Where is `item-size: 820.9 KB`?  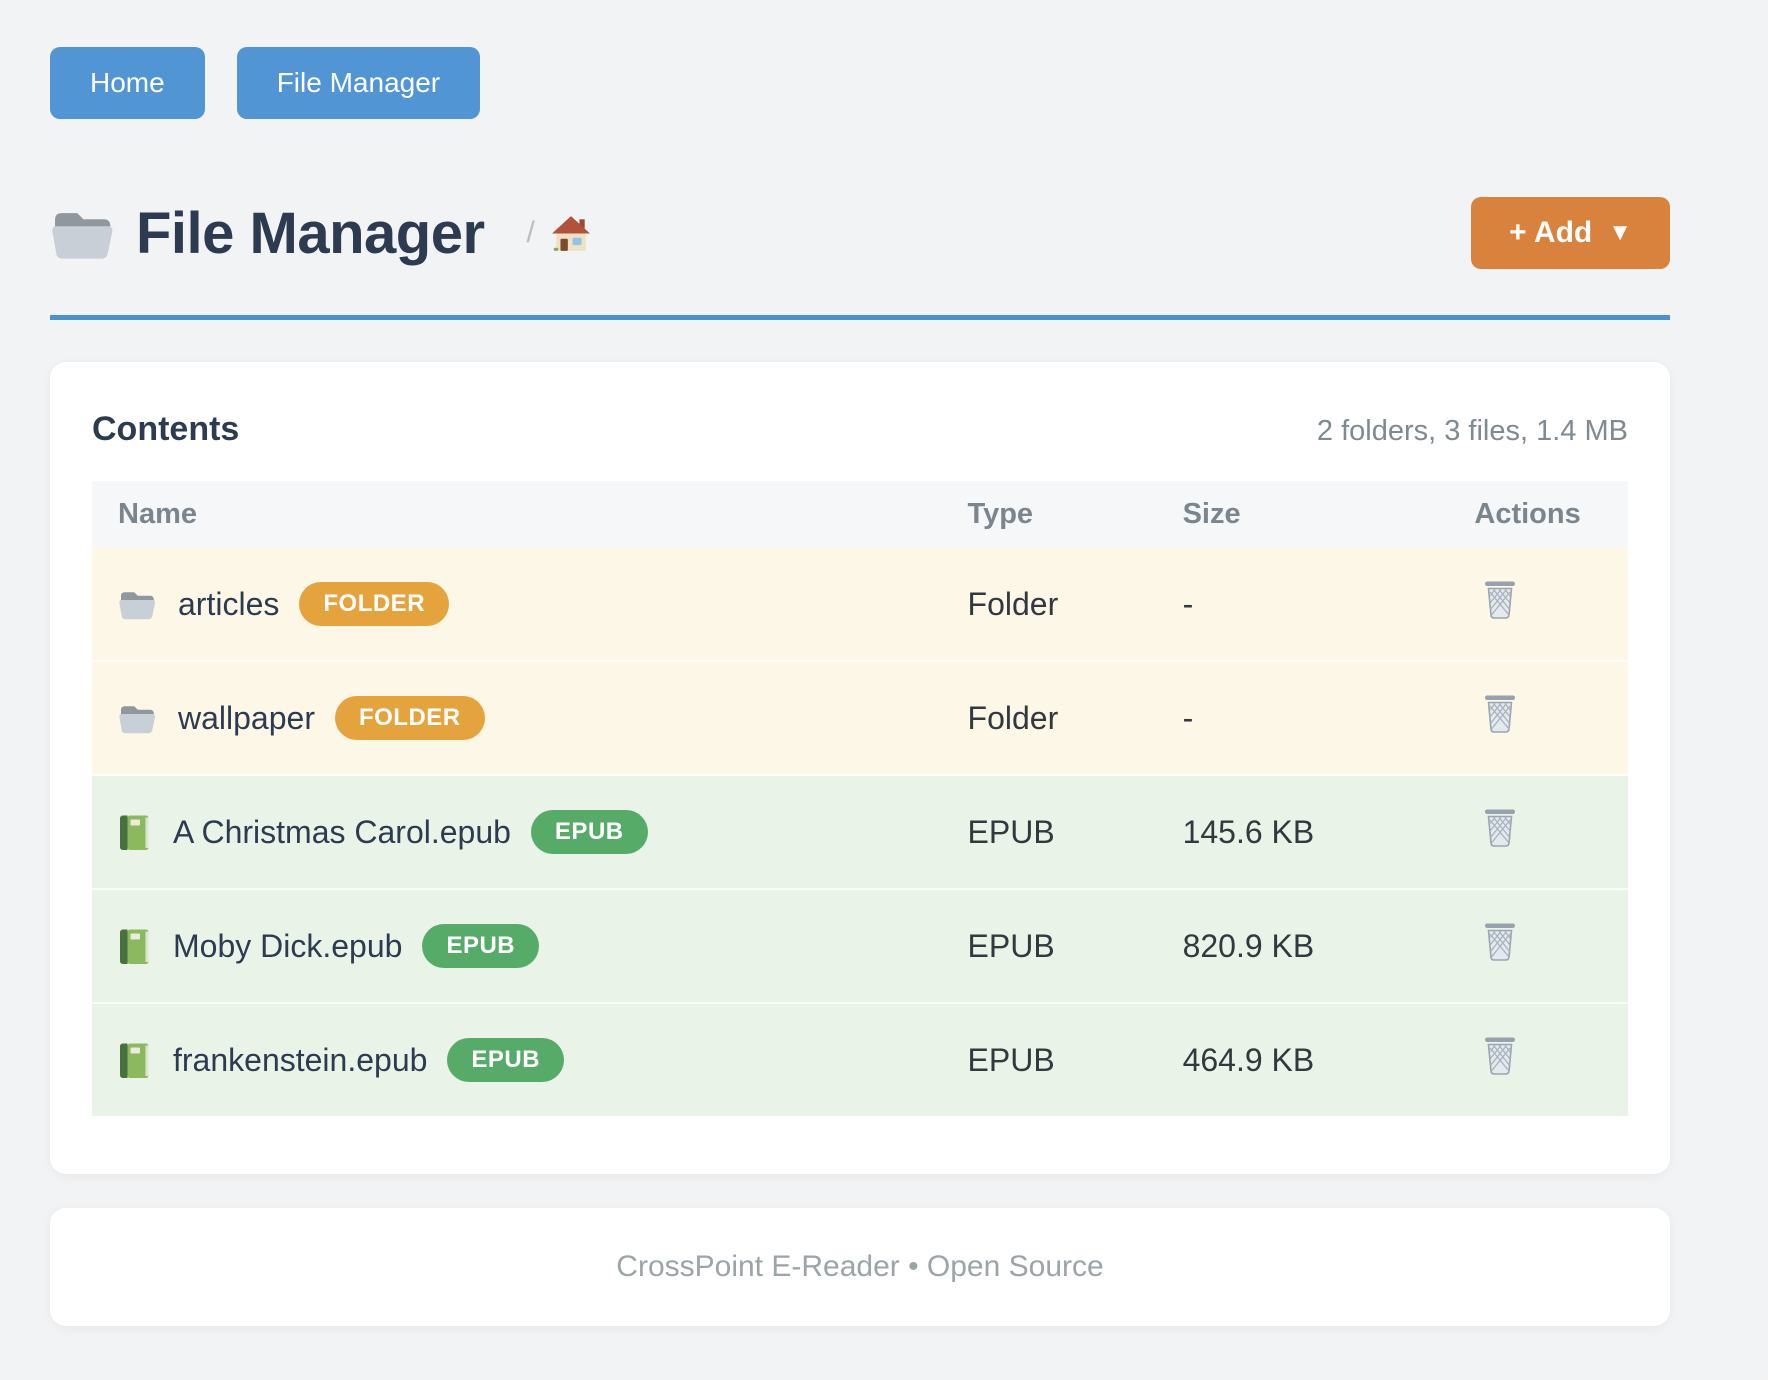
item-size: 820.9 KB is located at coordinates (1248, 945).